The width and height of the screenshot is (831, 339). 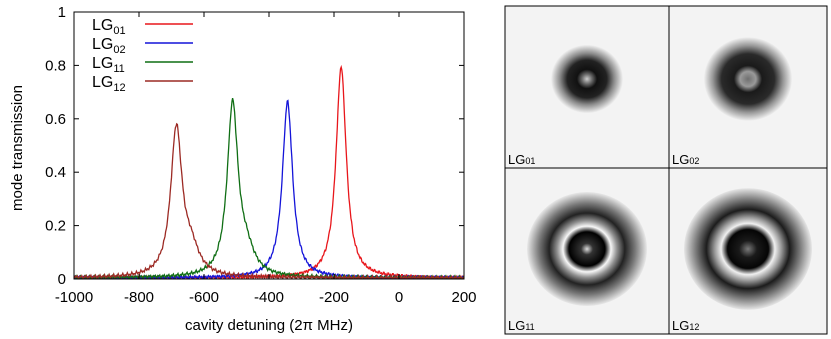 What do you see at coordinates (62, 279) in the screenshot?
I see `y-tick-label: 0` at bounding box center [62, 279].